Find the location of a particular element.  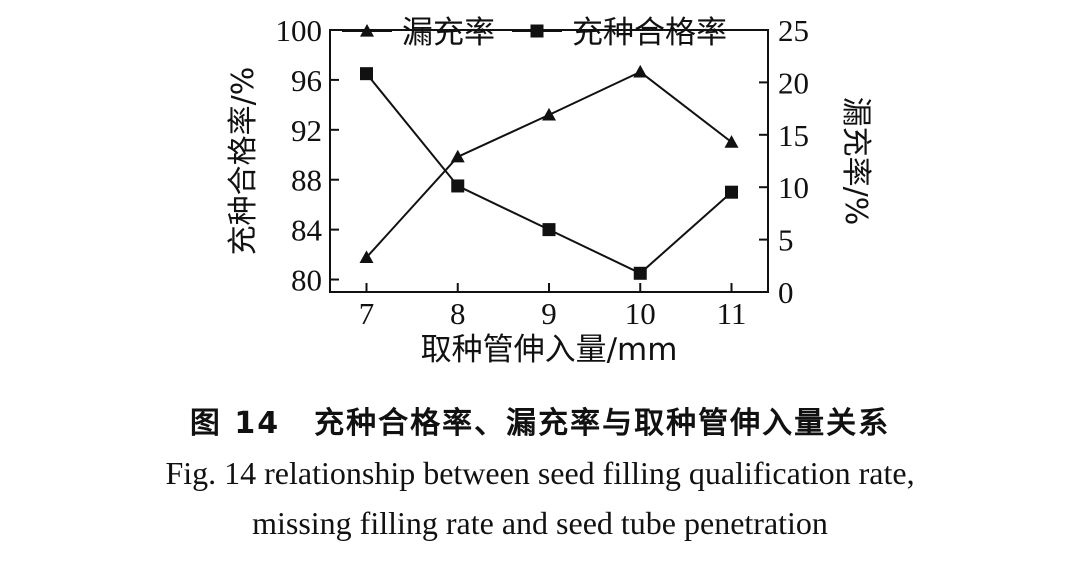

x-tick-label: 9 is located at coordinates (549, 313).